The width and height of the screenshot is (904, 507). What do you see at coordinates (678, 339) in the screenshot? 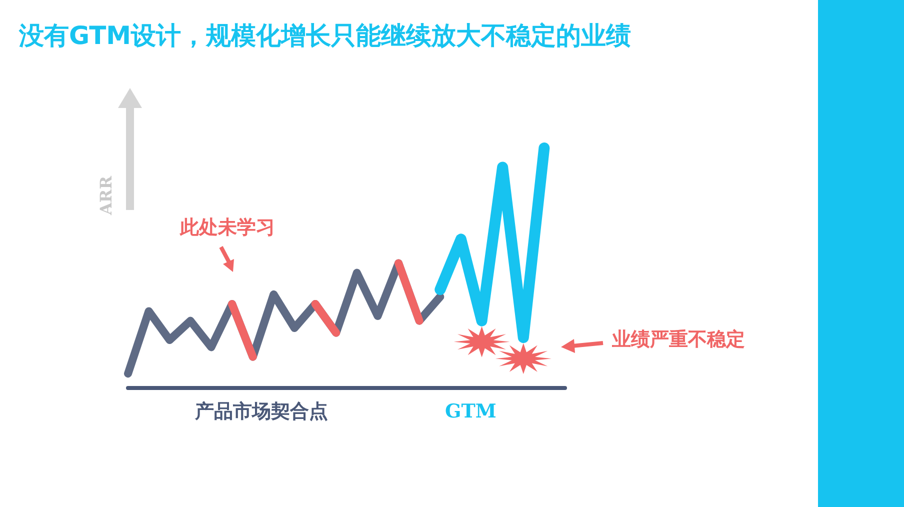
I see `text: 业绩严重不稳定` at bounding box center [678, 339].